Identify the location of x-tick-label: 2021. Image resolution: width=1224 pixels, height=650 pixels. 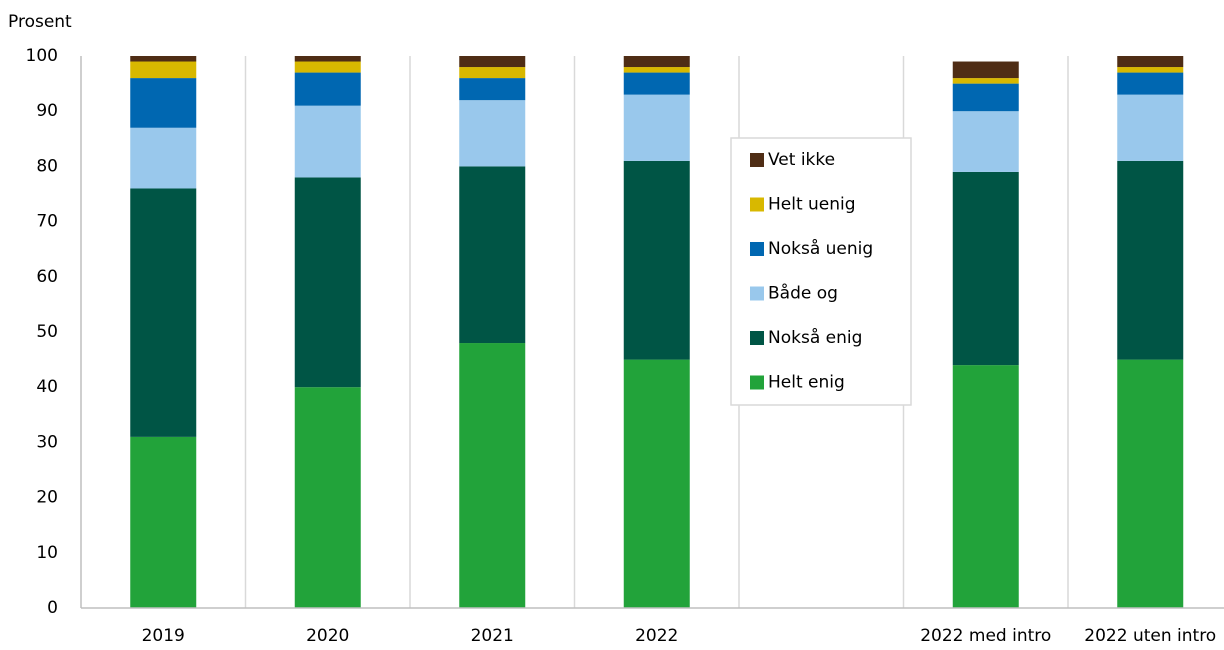
(492, 636).